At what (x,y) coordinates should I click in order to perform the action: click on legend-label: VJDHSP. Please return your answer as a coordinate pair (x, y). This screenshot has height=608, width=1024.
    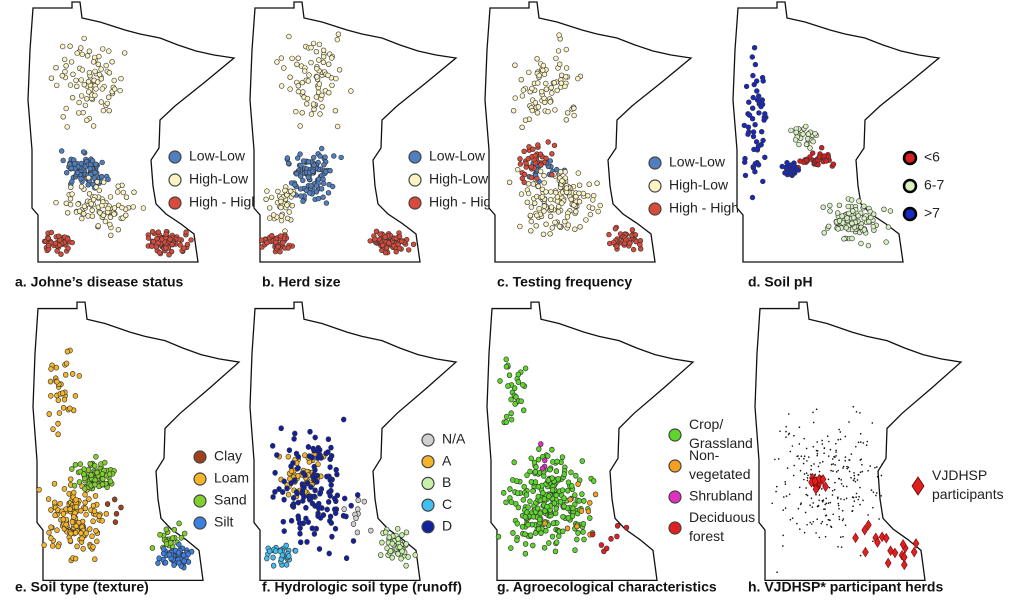
    Looking at the image, I should click on (959, 475).